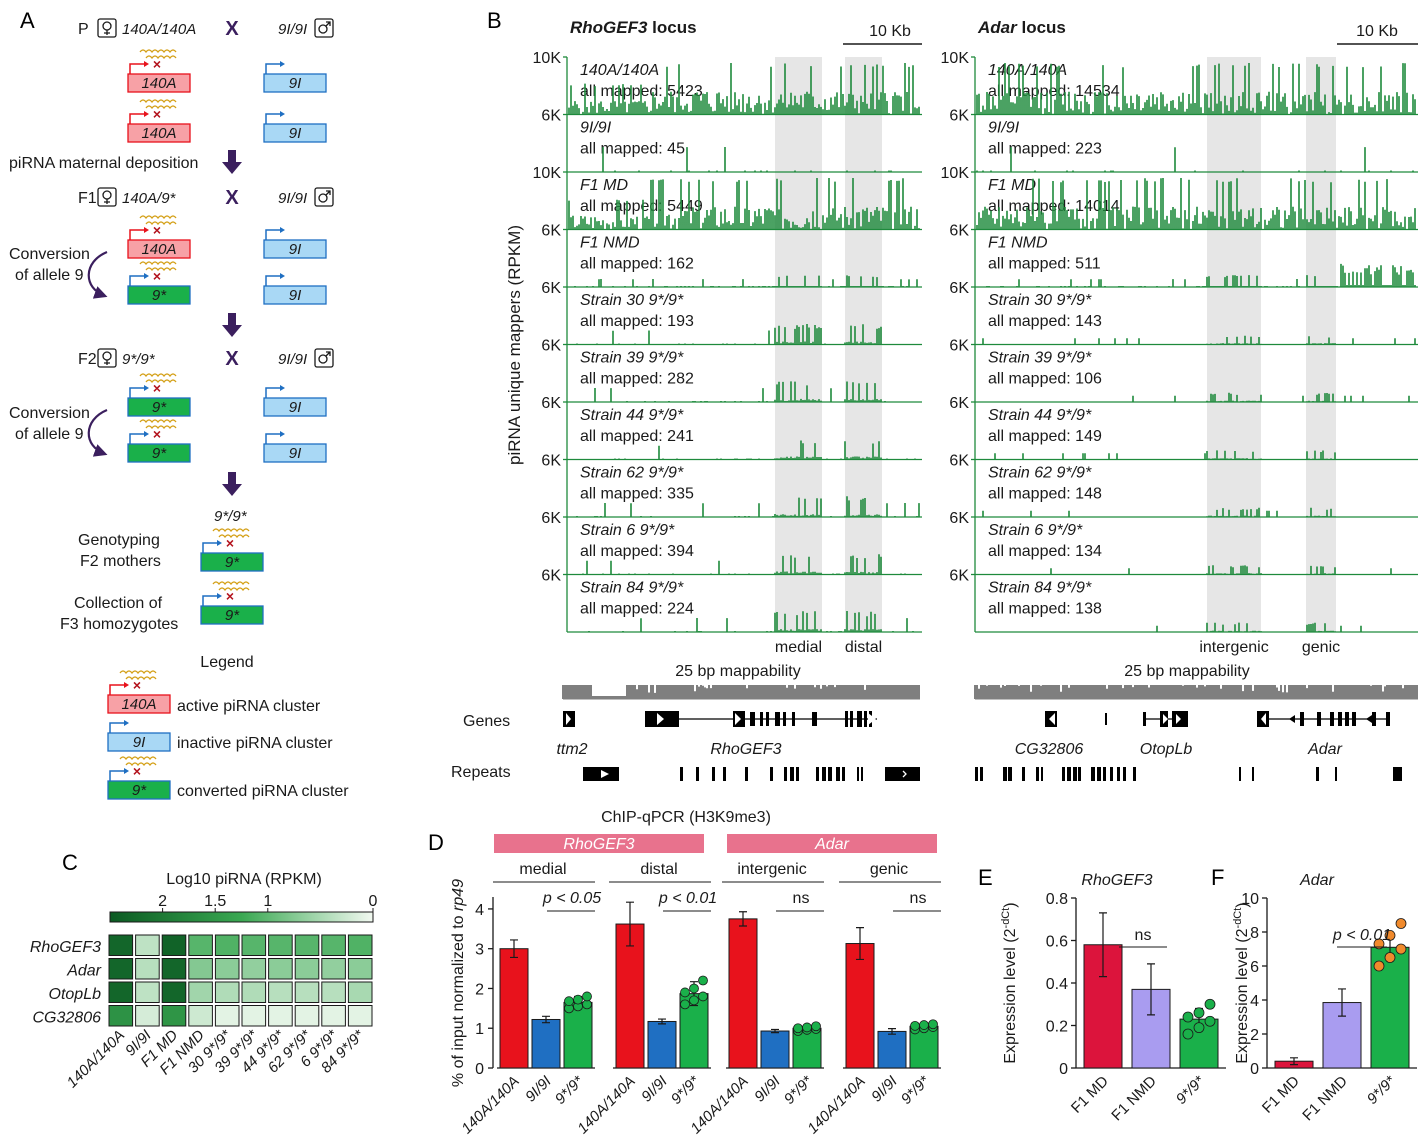 The image size is (1428, 1141). I want to click on cluster-label: 140A, so click(158, 249).